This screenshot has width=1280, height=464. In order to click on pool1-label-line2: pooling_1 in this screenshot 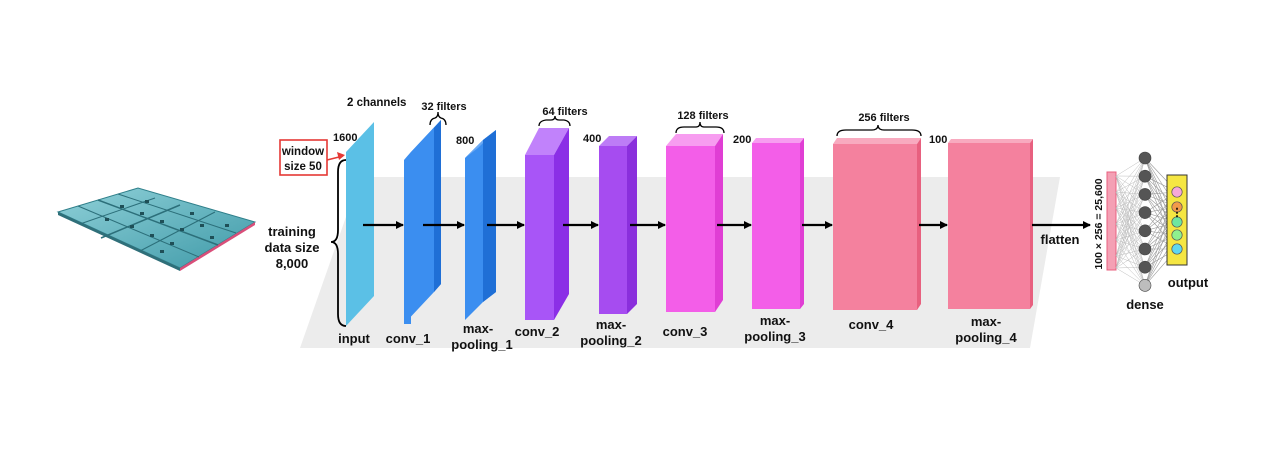, I will do `click(481, 344)`.